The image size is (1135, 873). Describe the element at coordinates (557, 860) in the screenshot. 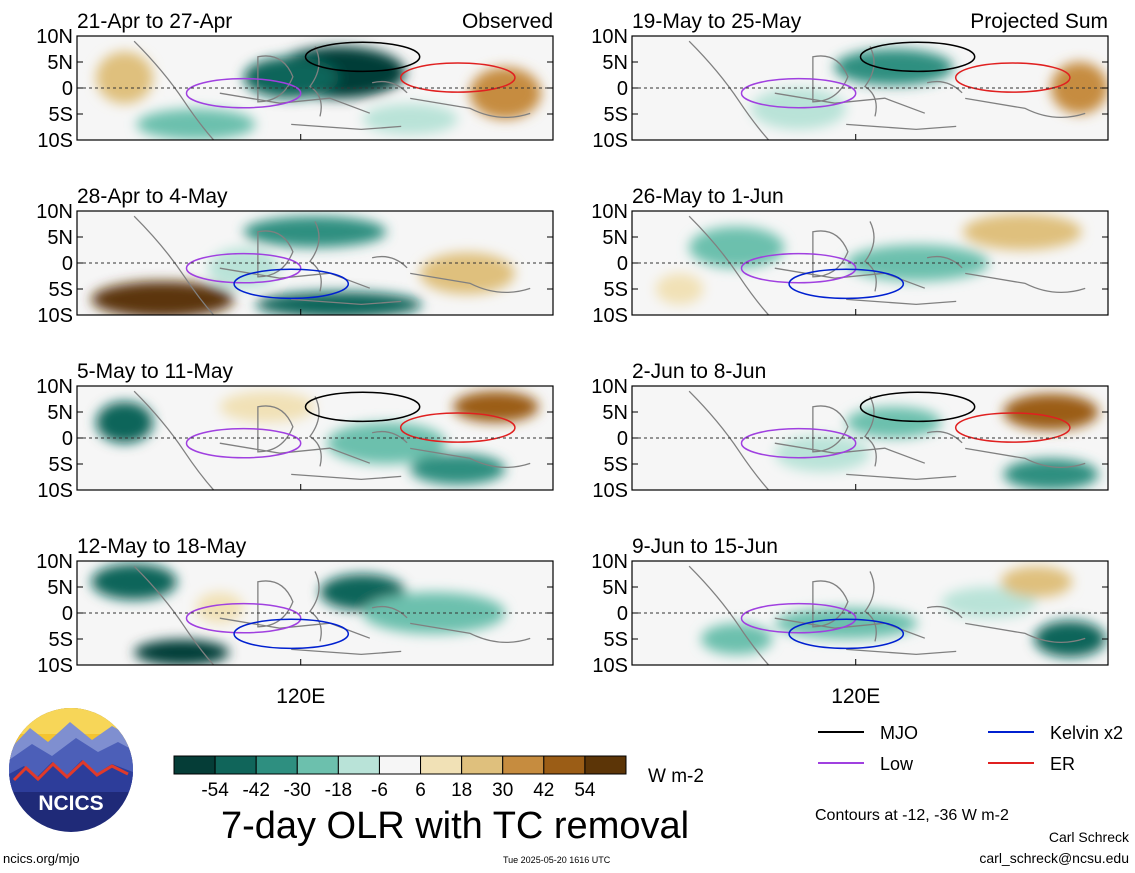

I see `footer-timestamp: Tue 2025-05-20 1616 UTC` at that location.